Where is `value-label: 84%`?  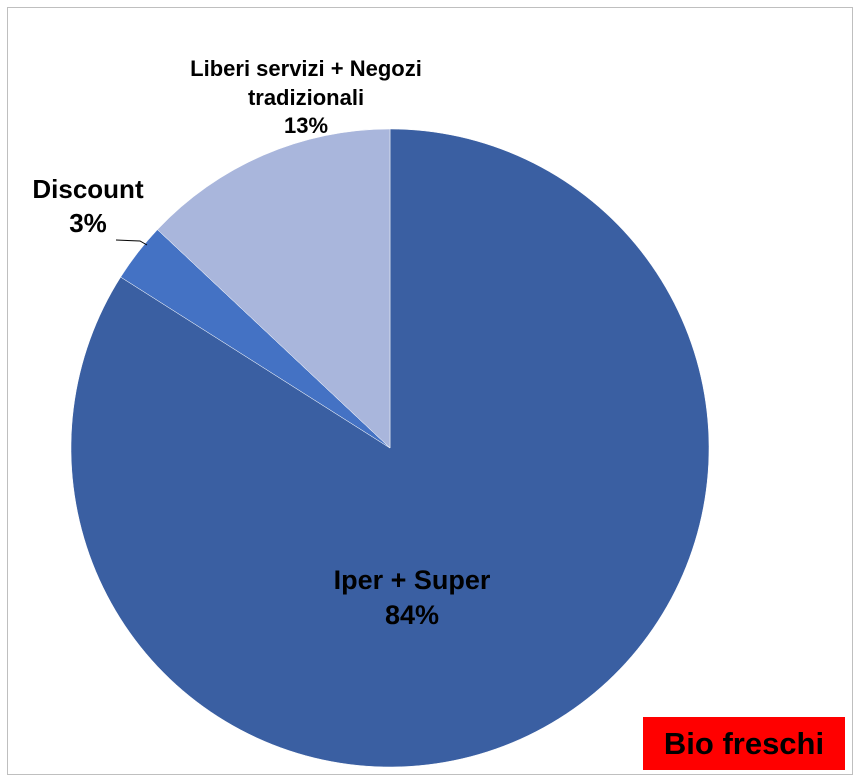 value-label: 84% is located at coordinates (412, 615).